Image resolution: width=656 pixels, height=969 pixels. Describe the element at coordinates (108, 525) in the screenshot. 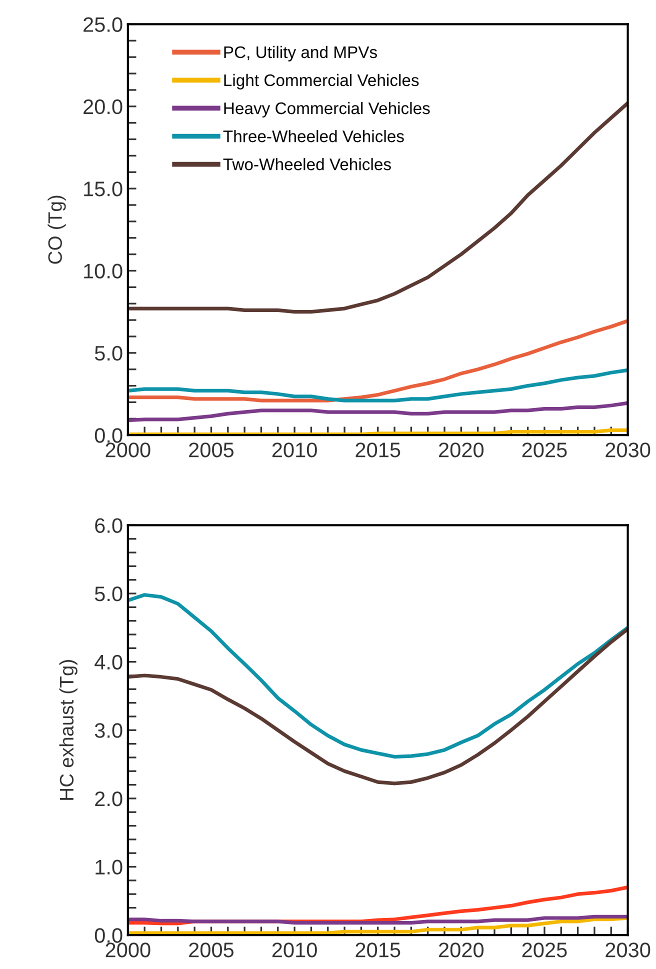

I see `y-tick-label: 6.0` at that location.